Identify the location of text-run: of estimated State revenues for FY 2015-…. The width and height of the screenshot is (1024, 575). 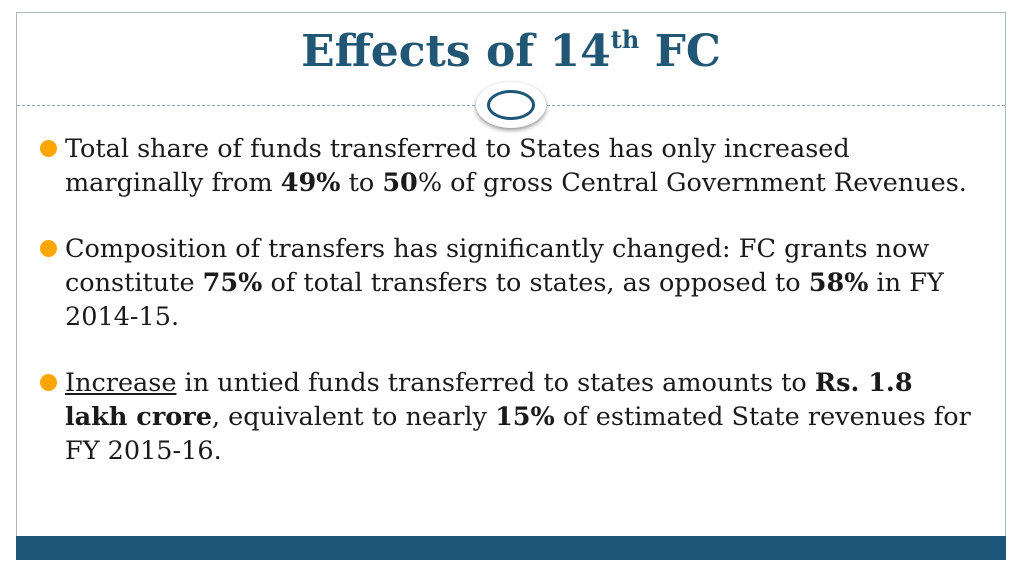
(518, 434).